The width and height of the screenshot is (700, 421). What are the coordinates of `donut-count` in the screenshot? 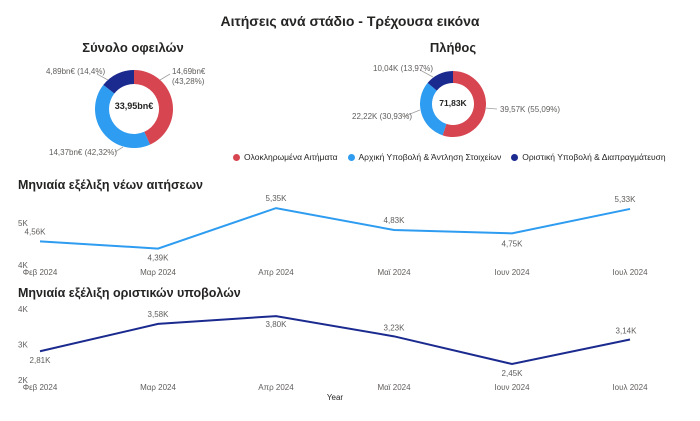 It's located at (452, 104).